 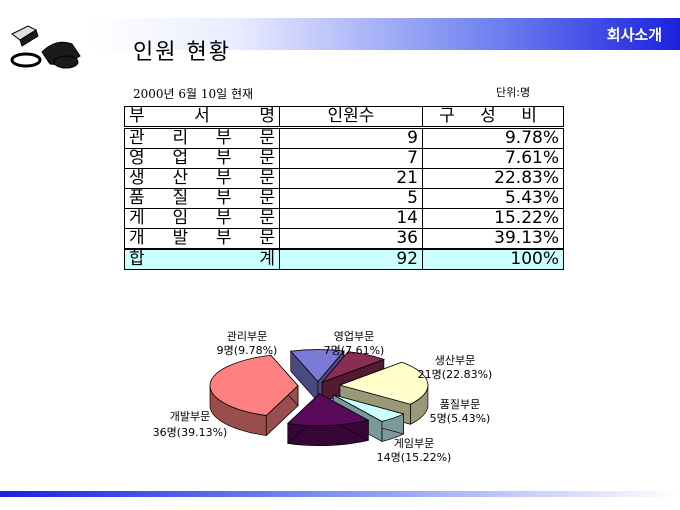 I want to click on pie-label-name: 개발부문, so click(x=190, y=416).